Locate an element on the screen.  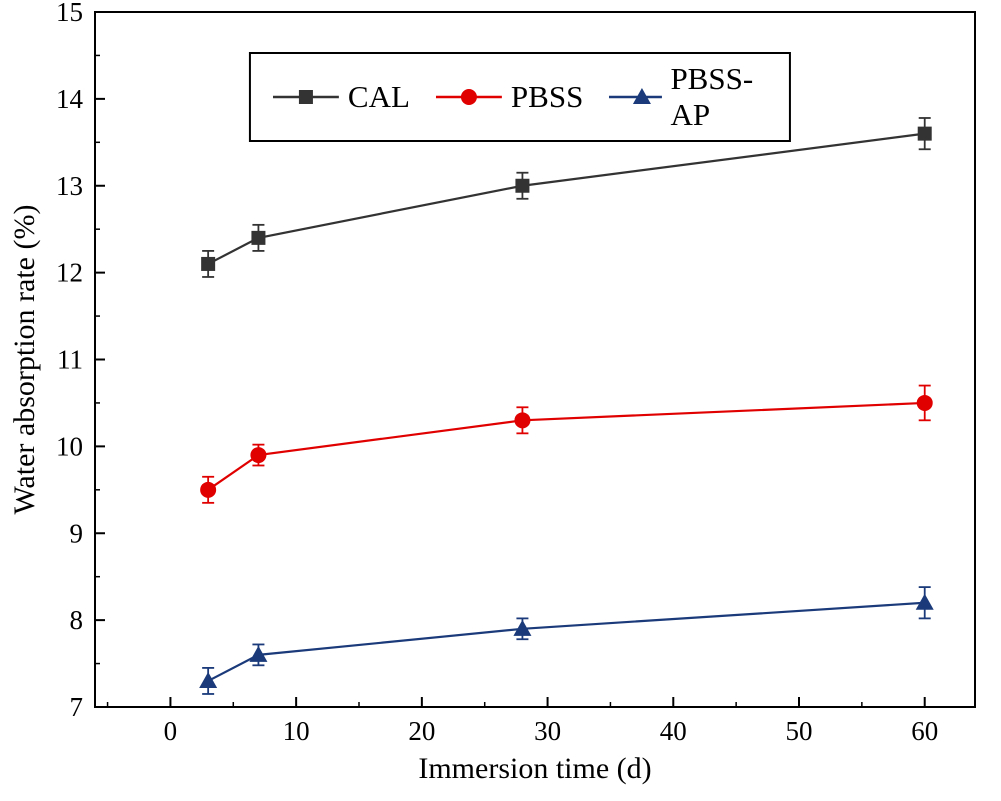
legend-item-pbss-ap: PBSS-AP is located at coordinates (688, 97).